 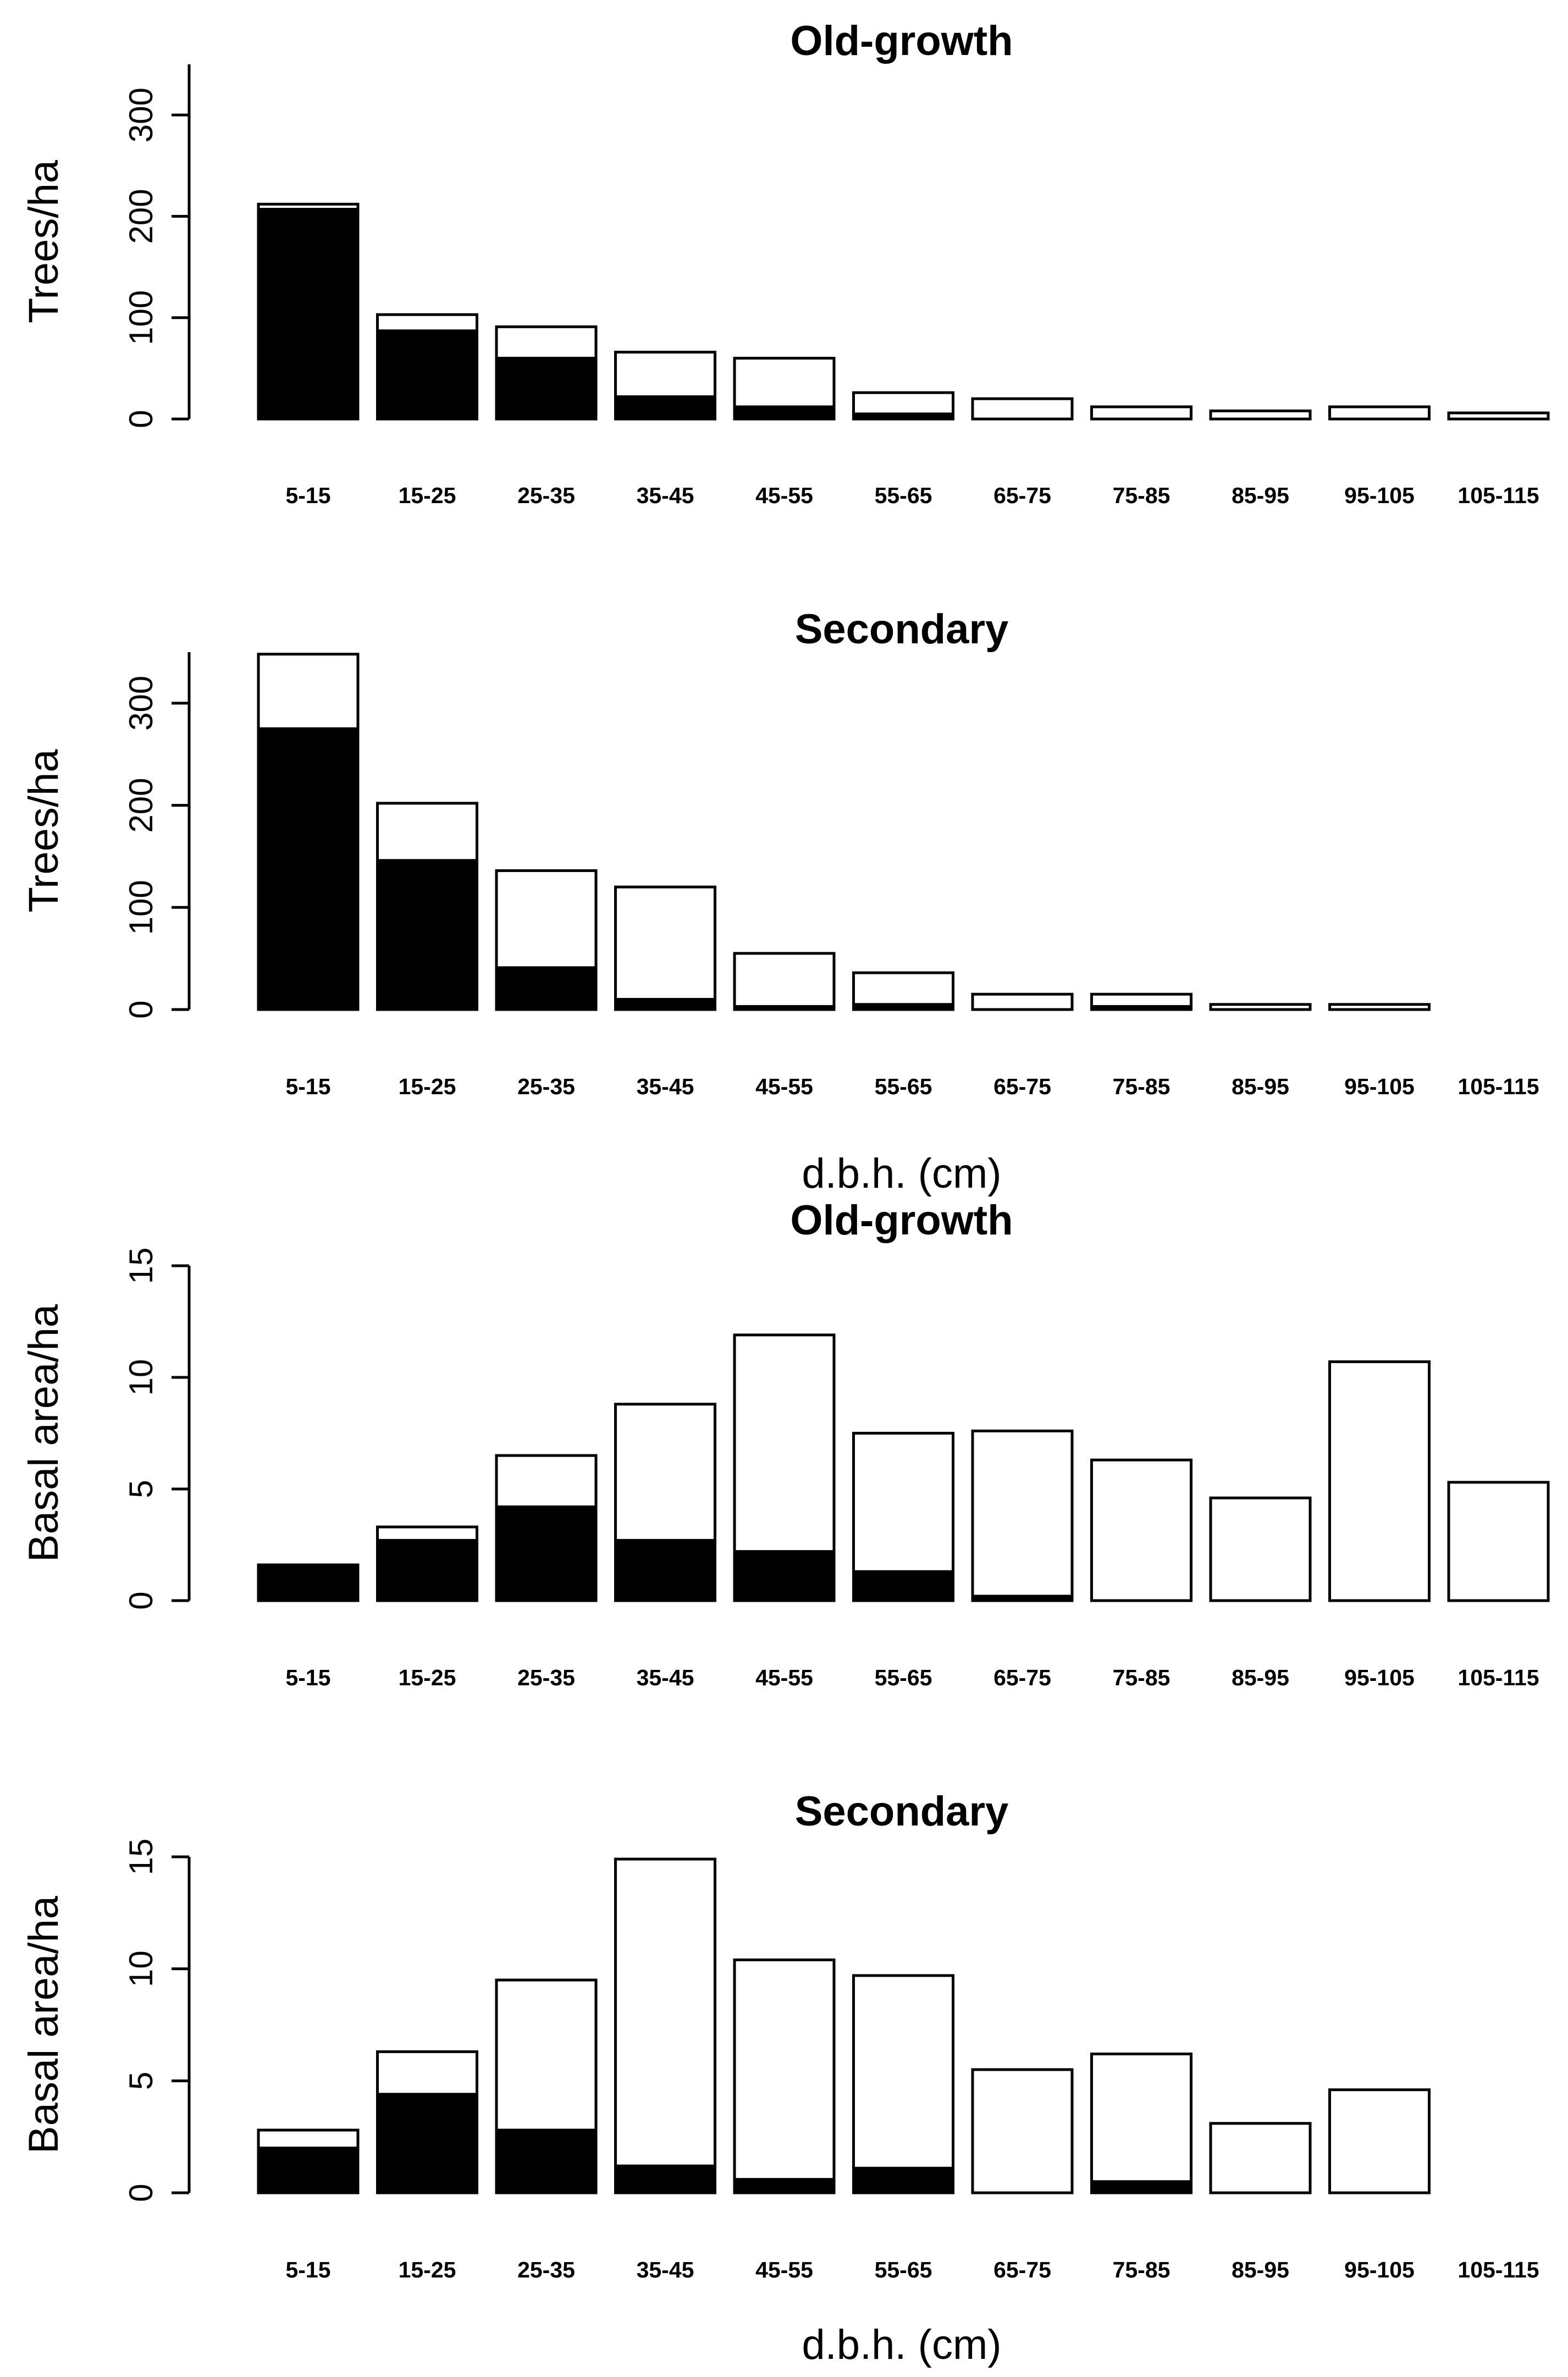 What do you see at coordinates (1022, 496) in the screenshot?
I see `panel-1-xtick-label: 65-75` at bounding box center [1022, 496].